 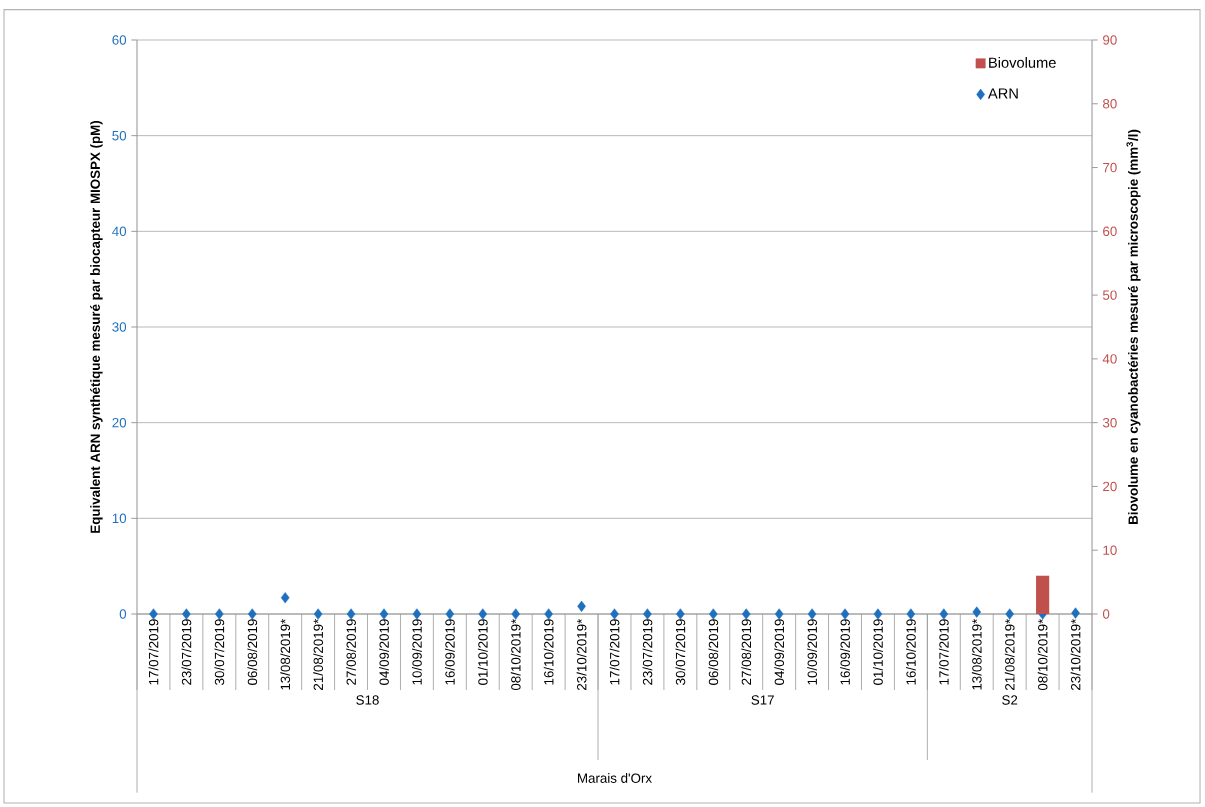 I want to click on y2-tick-label: 40, so click(x=1109, y=359).